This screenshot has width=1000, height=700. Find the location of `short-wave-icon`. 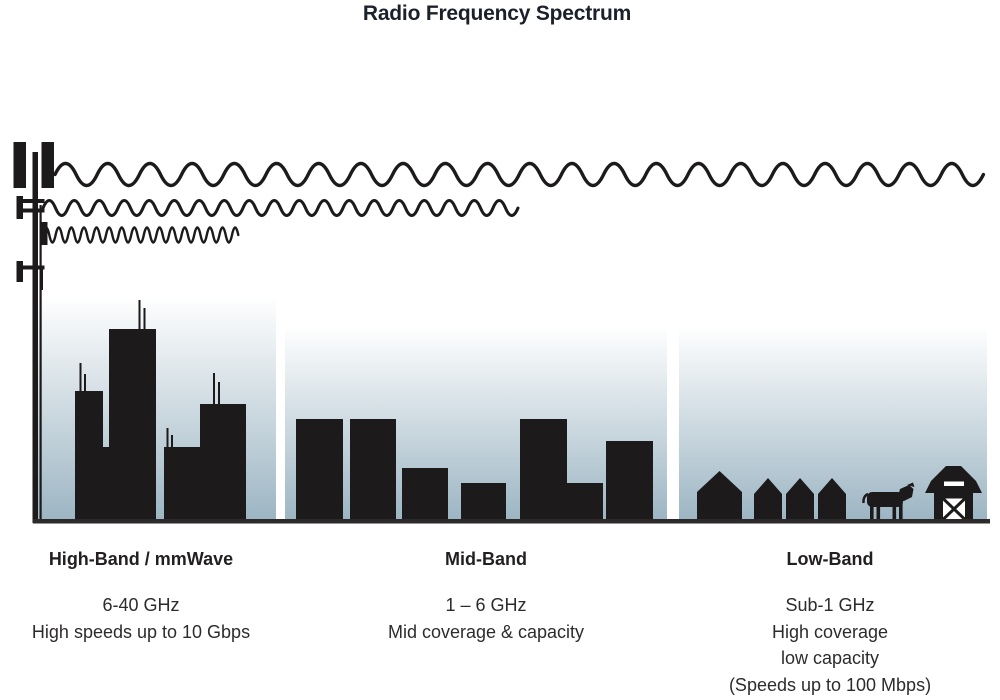

short-wave-icon is located at coordinates (140, 235).